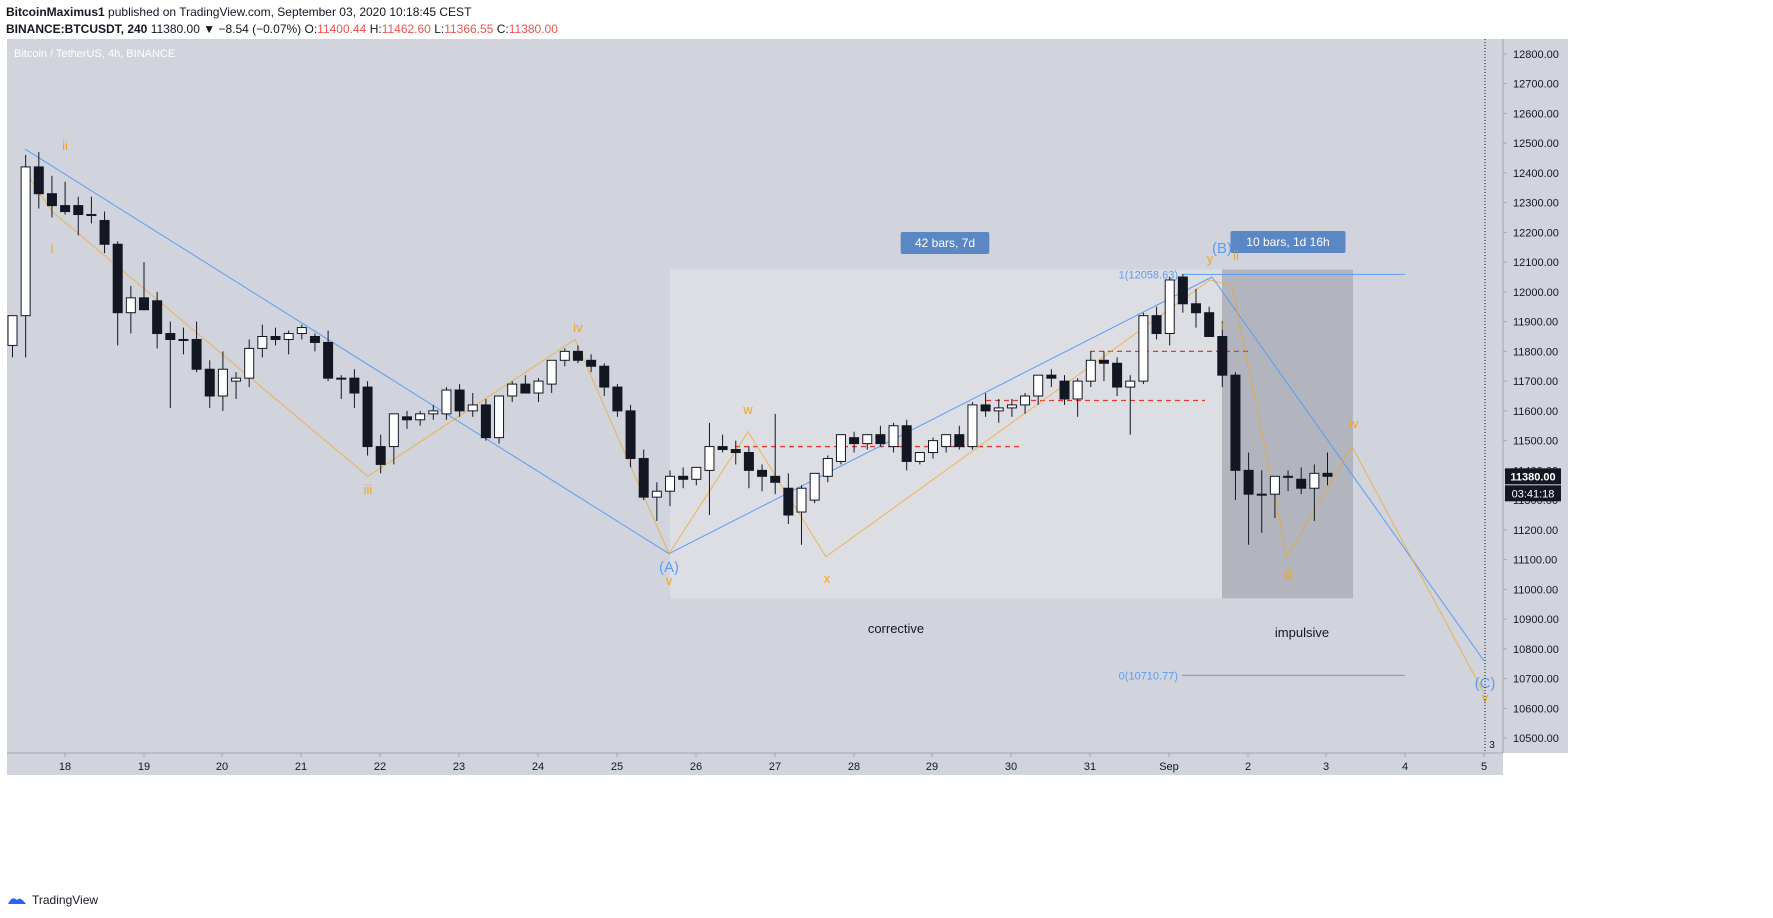 This screenshot has height=918, width=1773. Describe the element at coordinates (65, 900) in the screenshot. I see `footer-brand: TradingView` at that location.